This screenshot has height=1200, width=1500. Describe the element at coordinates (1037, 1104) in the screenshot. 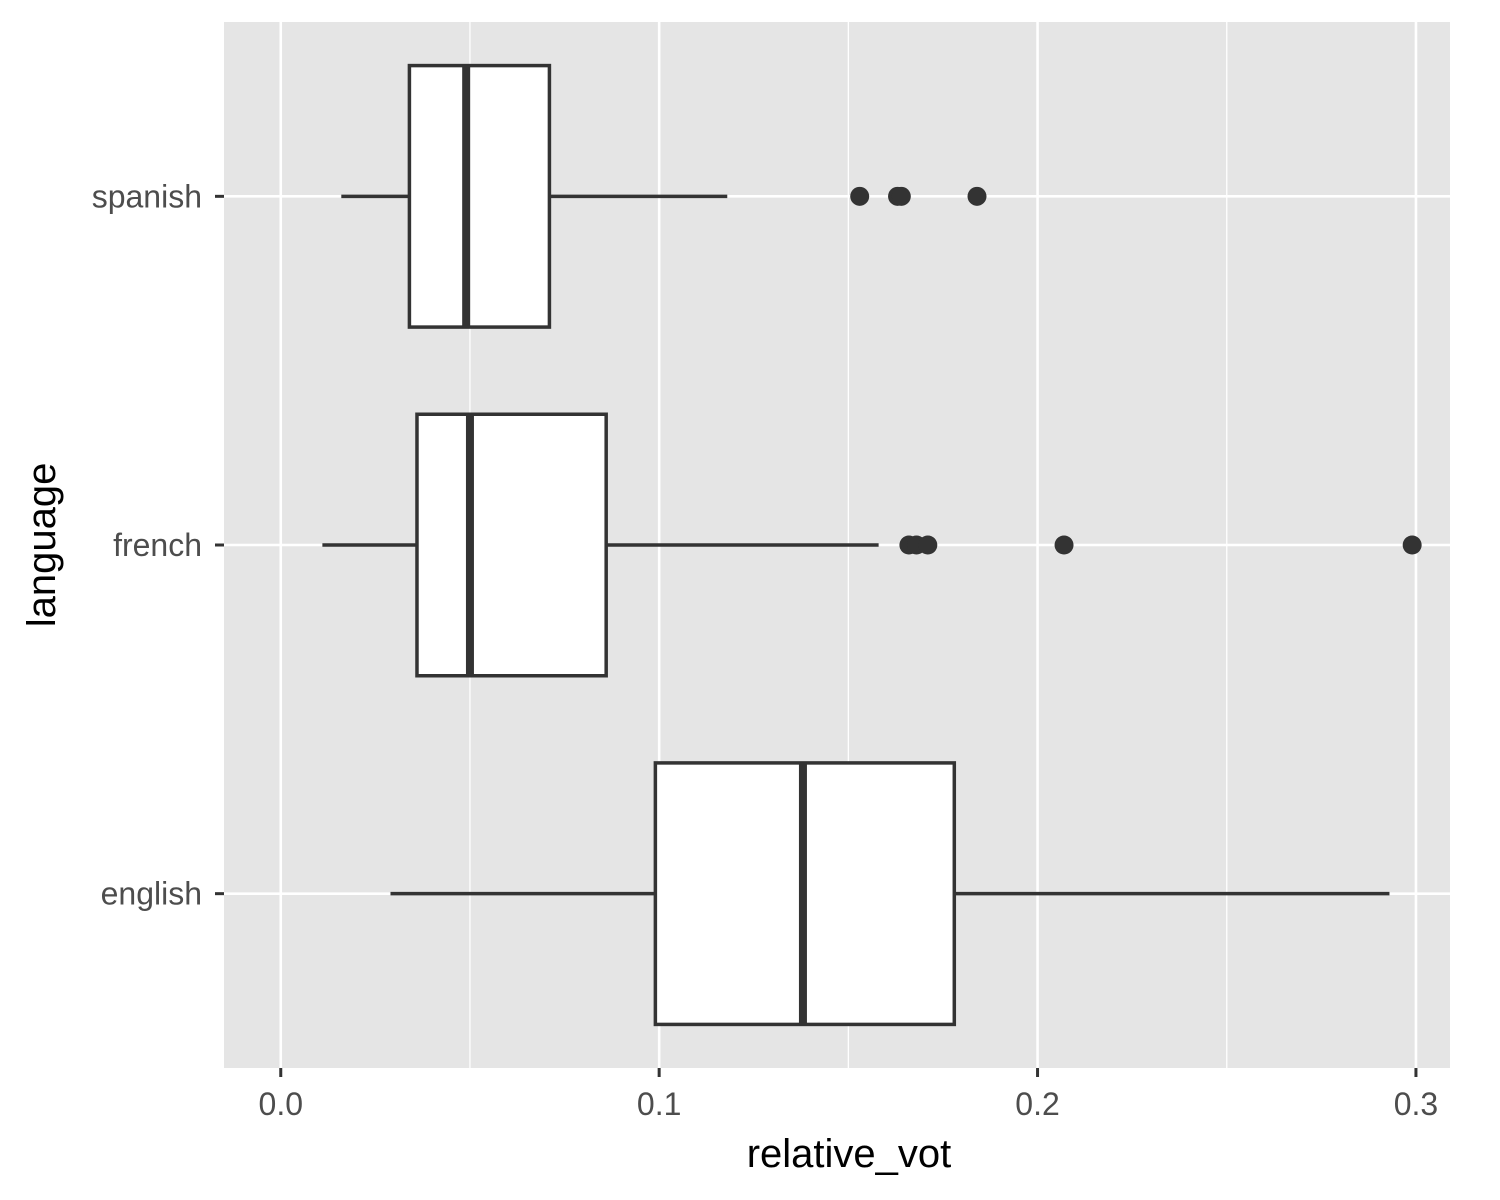

I see `x-tick-label: 0.2` at that location.